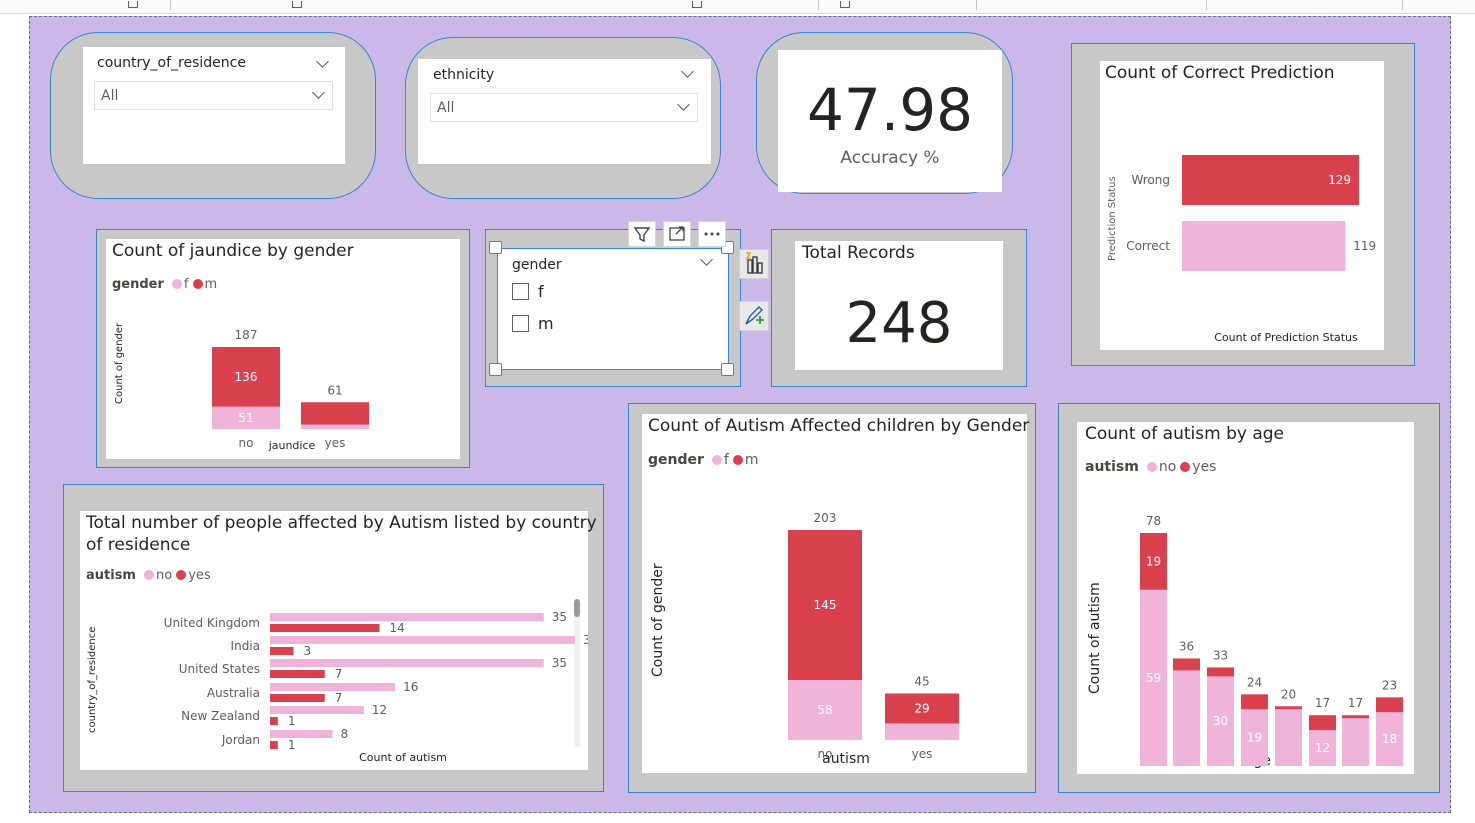 The height and width of the screenshot is (823, 1475). What do you see at coordinates (241, 387) in the screenshot?
I see `jaundice-svg: Count of gender jaundice 51 136 187 no 61 yes` at bounding box center [241, 387].